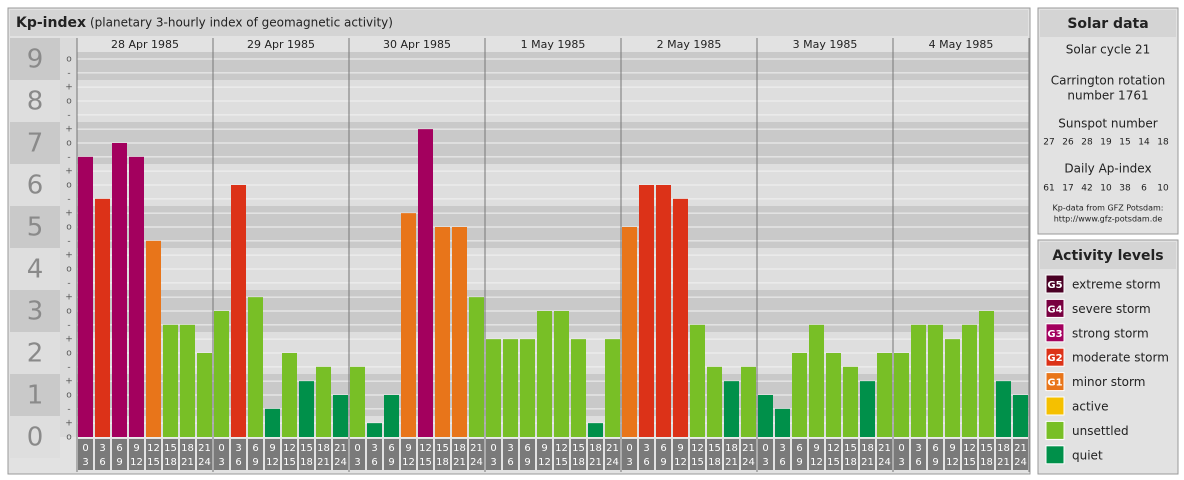 Image resolution: width=1184 pixels, height=480 pixels. I want to click on legend-code: G2, so click(1054, 358).